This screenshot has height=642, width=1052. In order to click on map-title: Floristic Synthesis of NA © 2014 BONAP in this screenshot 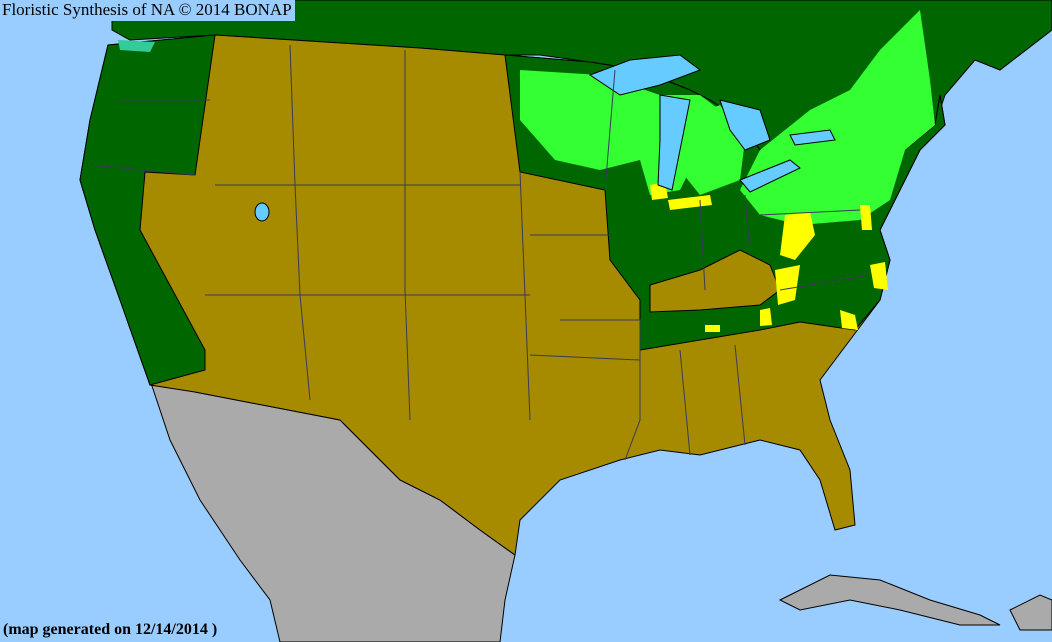, I will do `click(147, 10)`.